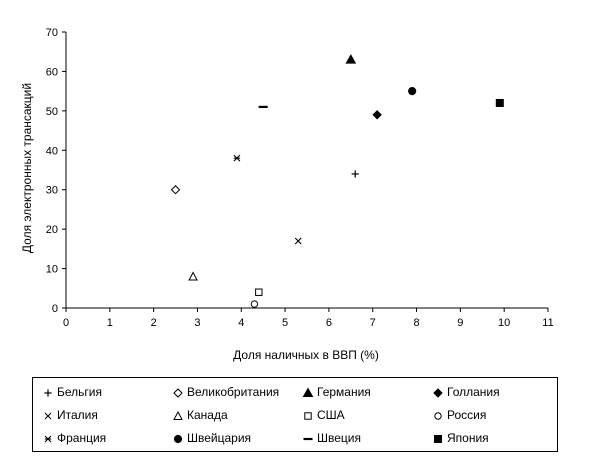  What do you see at coordinates (52, 191) in the screenshot?
I see `y-tick-label: 30` at bounding box center [52, 191].